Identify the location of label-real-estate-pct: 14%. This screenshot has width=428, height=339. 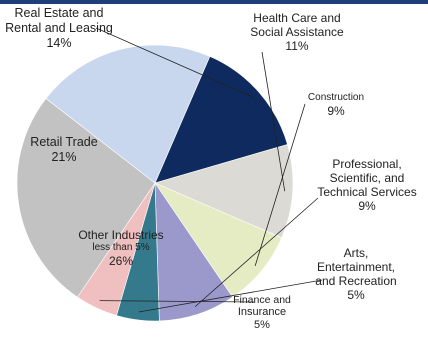
(59, 42).